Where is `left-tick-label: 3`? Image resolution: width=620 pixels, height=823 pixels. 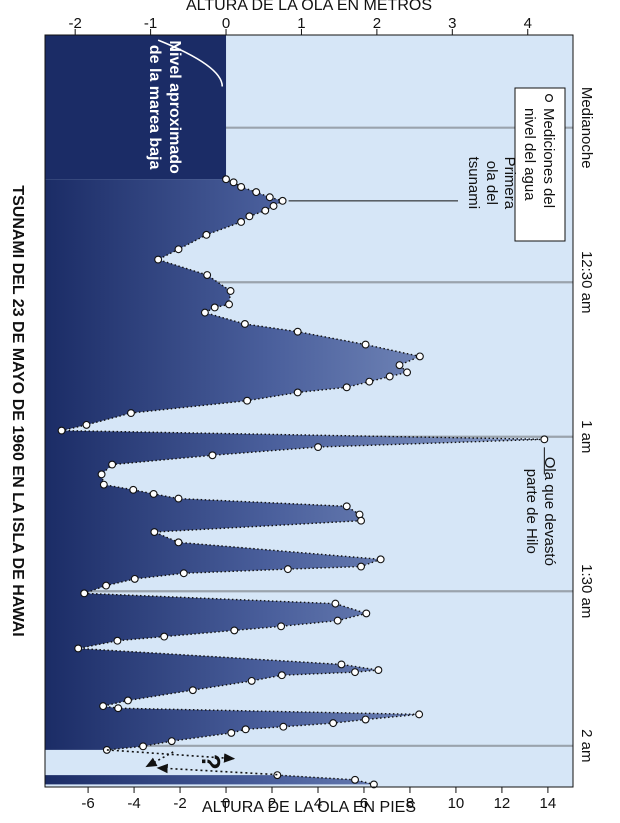
left-tick-label: 3 is located at coordinates (452, 23).